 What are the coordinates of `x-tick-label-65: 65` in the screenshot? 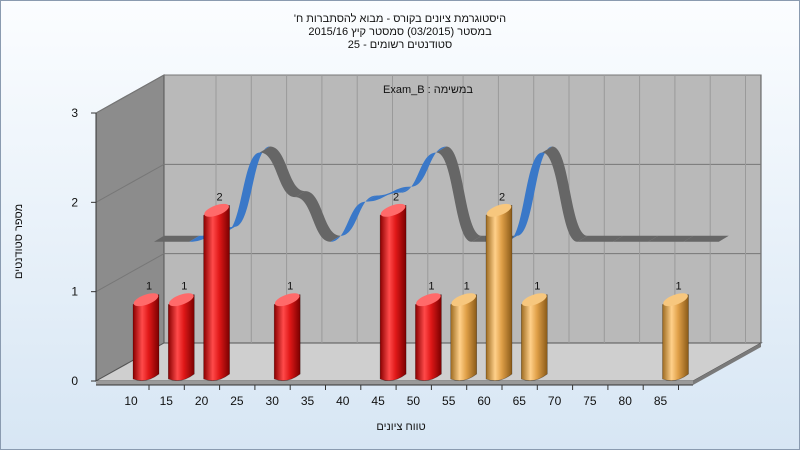 It's located at (520, 401).